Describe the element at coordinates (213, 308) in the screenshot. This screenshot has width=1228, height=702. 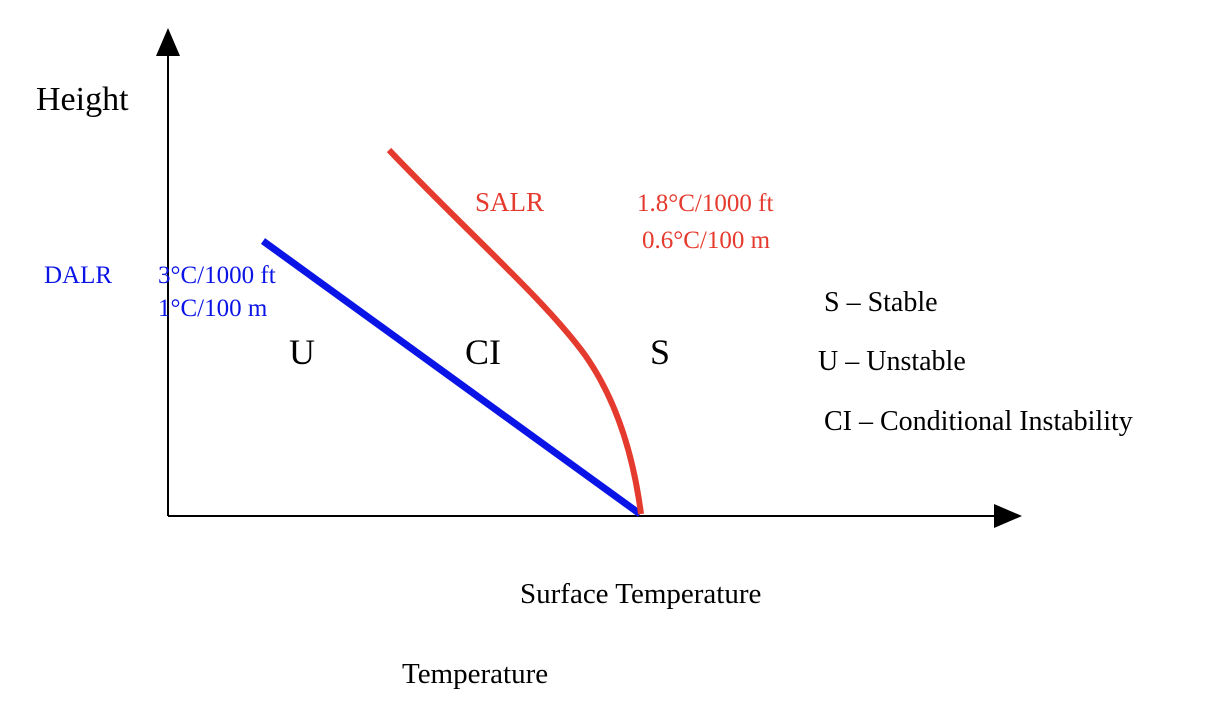
I see `dalr-rate-m: 1°C/100 m` at that location.